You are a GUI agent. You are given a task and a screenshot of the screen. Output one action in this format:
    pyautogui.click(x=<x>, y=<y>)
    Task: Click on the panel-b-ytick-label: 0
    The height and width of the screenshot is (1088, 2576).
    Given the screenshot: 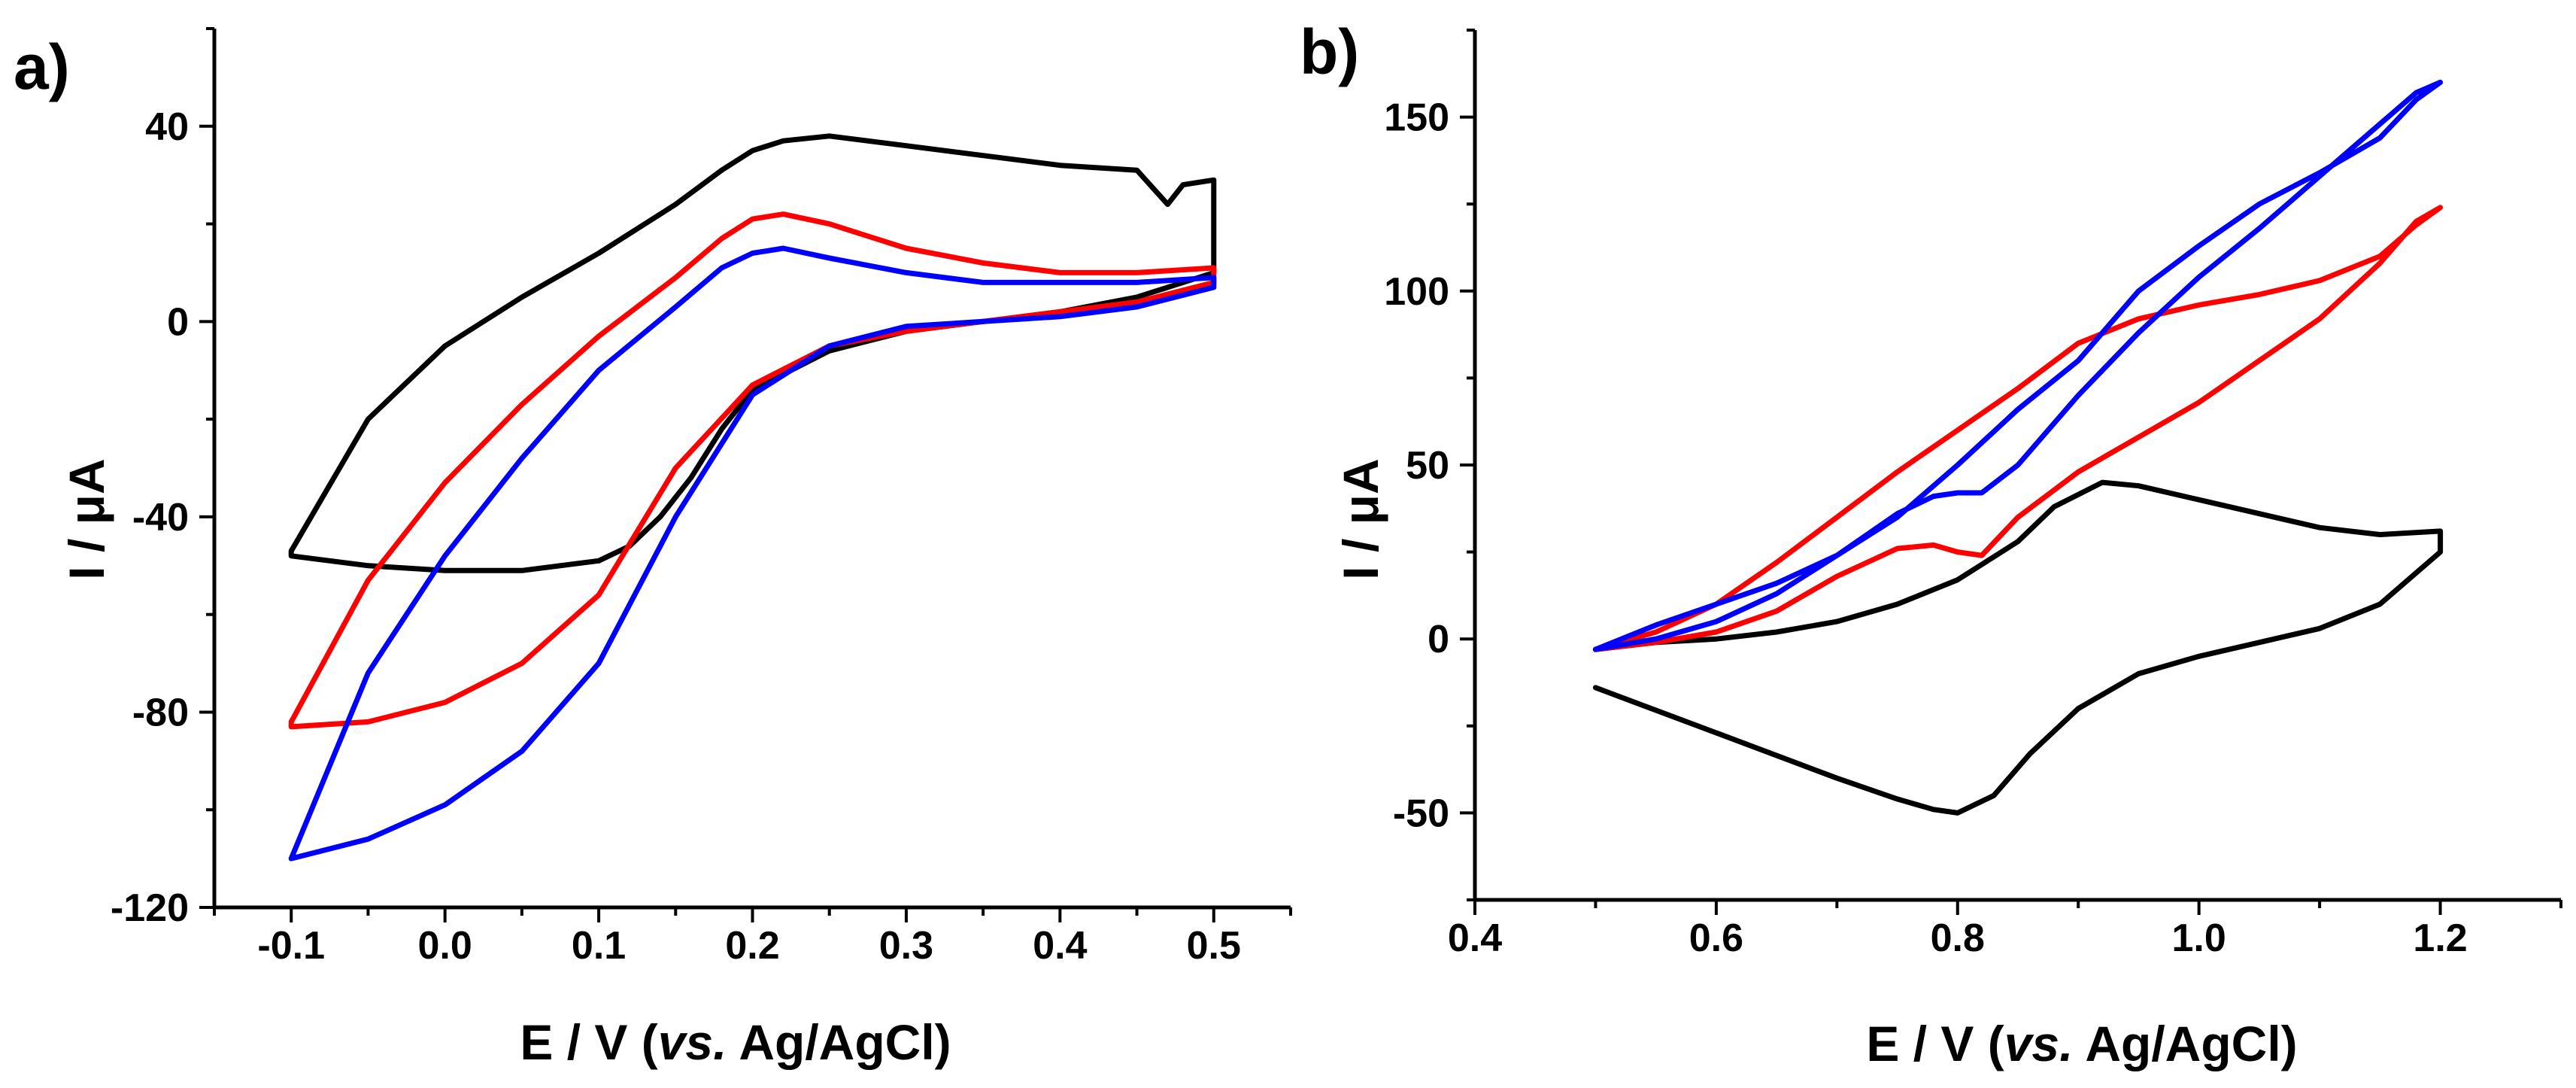 What is the action you would take?
    pyautogui.click(x=1438, y=639)
    